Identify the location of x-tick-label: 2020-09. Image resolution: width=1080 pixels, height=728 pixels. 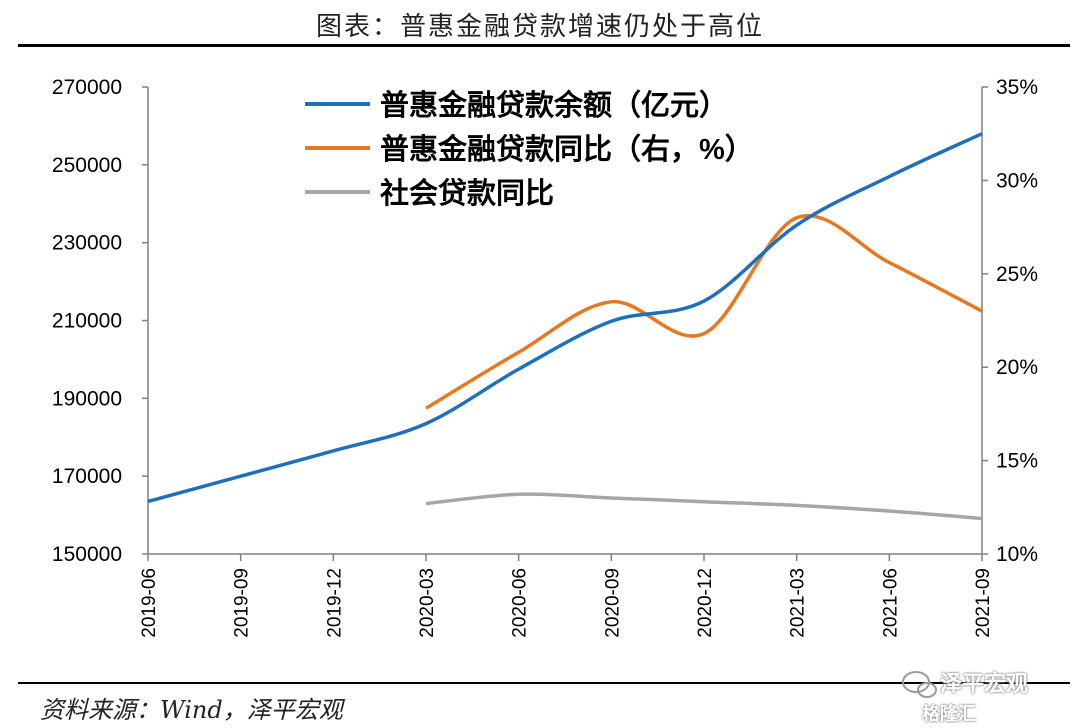
(612, 603).